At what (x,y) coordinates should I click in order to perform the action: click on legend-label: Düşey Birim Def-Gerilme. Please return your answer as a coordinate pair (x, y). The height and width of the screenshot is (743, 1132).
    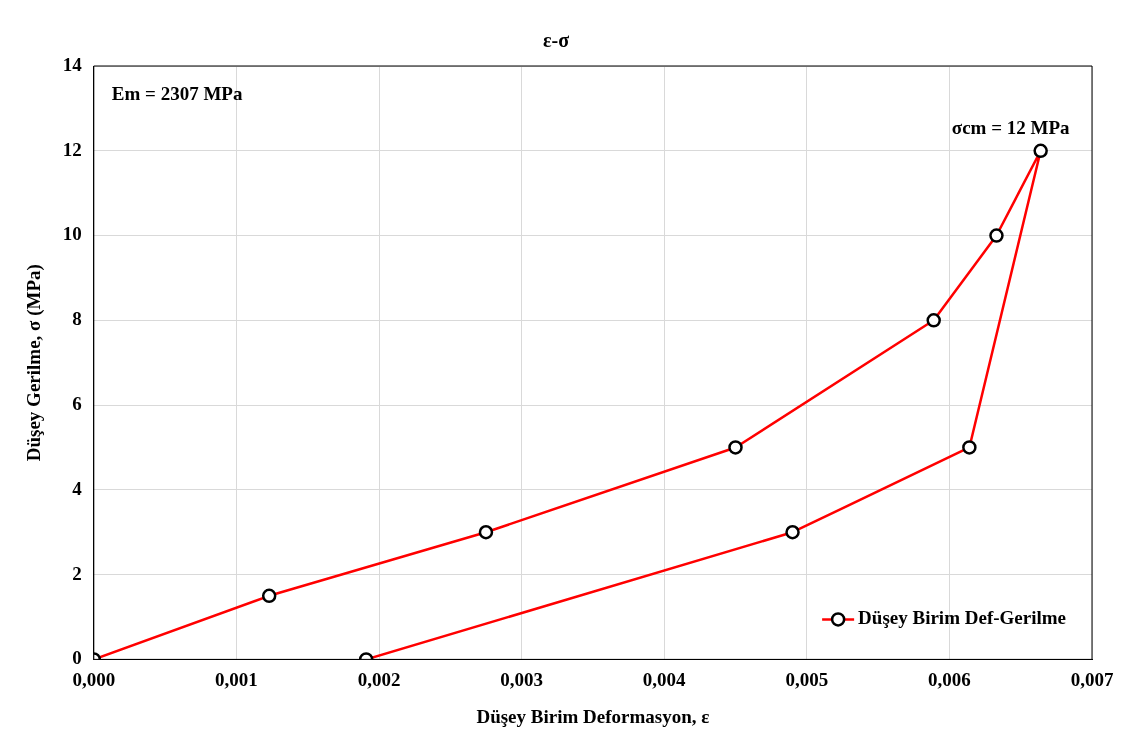
    Looking at the image, I should click on (962, 618).